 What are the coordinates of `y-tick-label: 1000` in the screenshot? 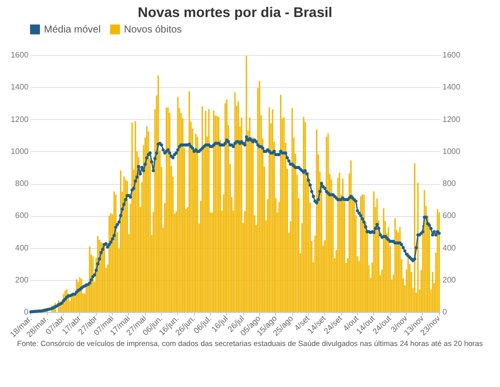 It's located at (20, 151).